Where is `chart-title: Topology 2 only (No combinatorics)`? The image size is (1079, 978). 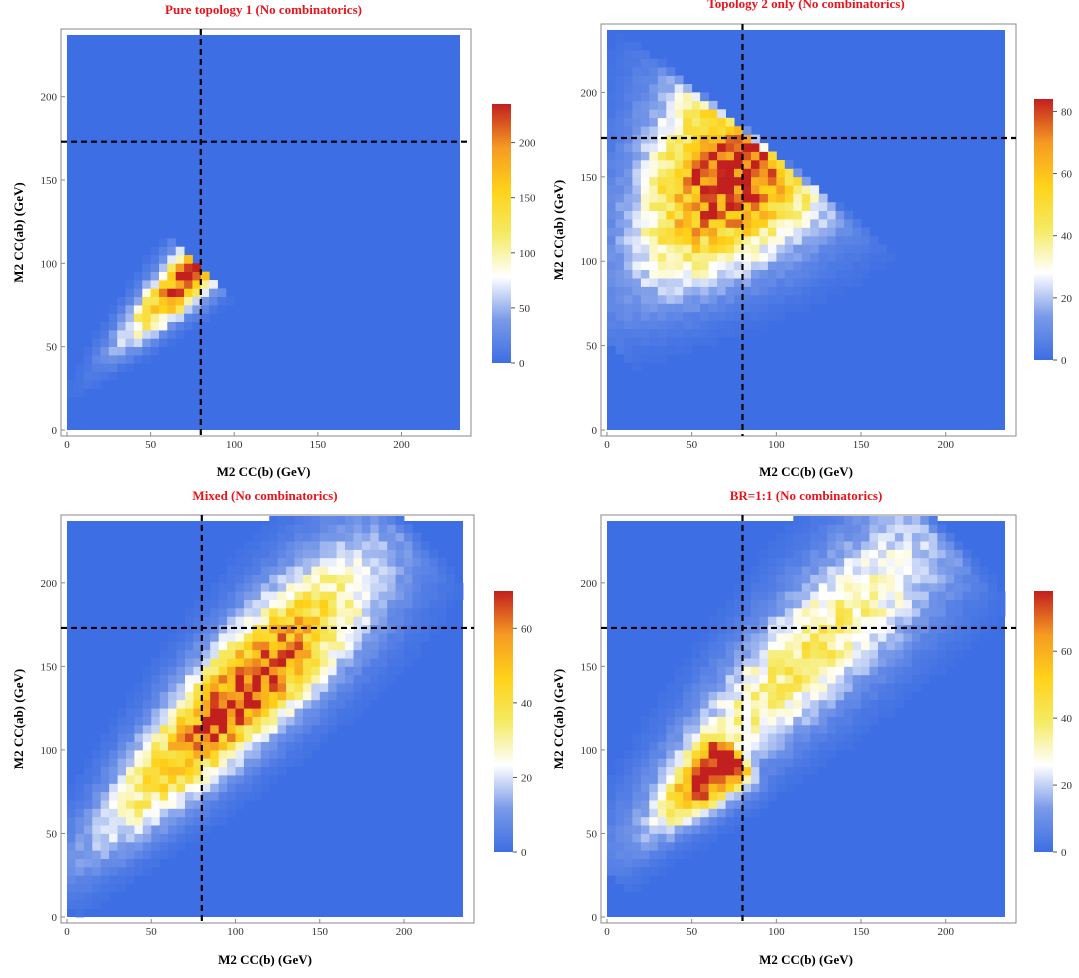 chart-title: Topology 2 only (No combinatorics) is located at coordinates (805, 5).